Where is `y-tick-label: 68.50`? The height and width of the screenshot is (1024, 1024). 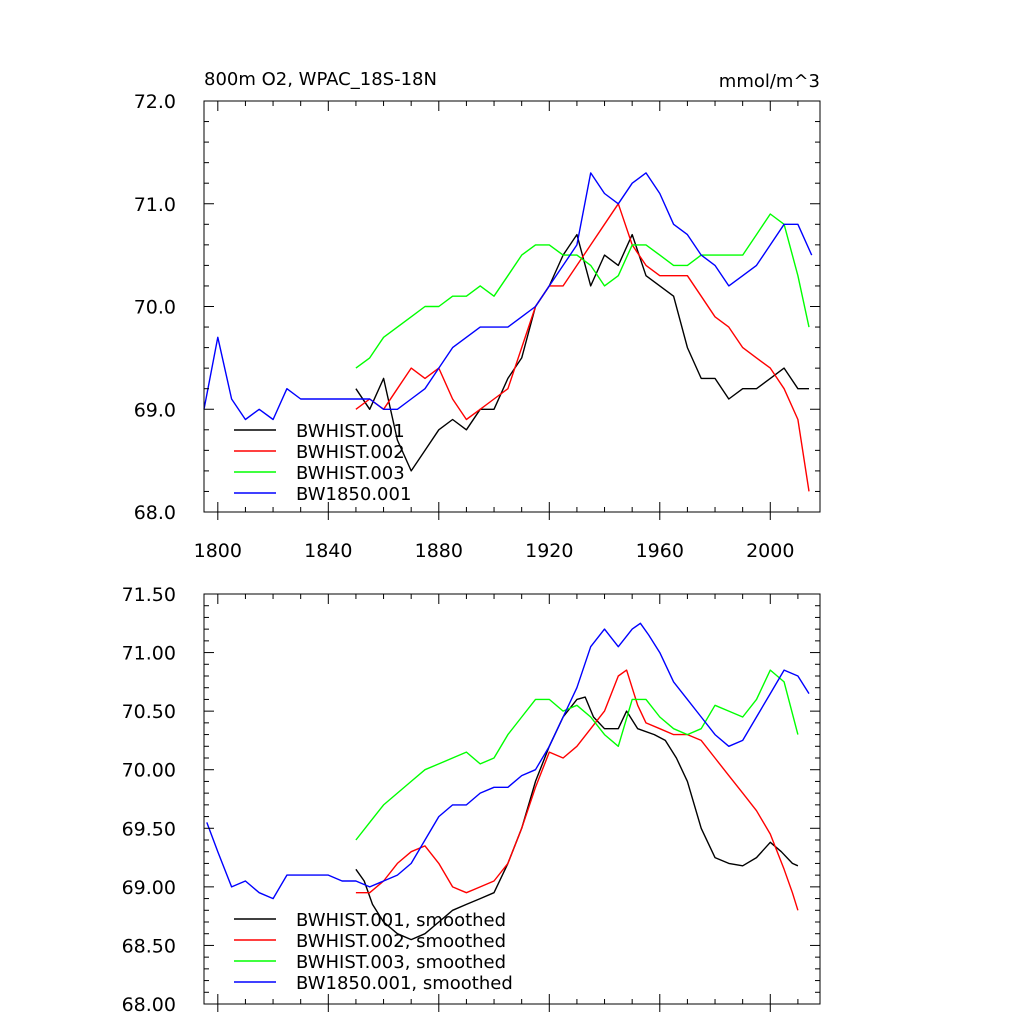 y-tick-label: 68.50 is located at coordinates (149, 946).